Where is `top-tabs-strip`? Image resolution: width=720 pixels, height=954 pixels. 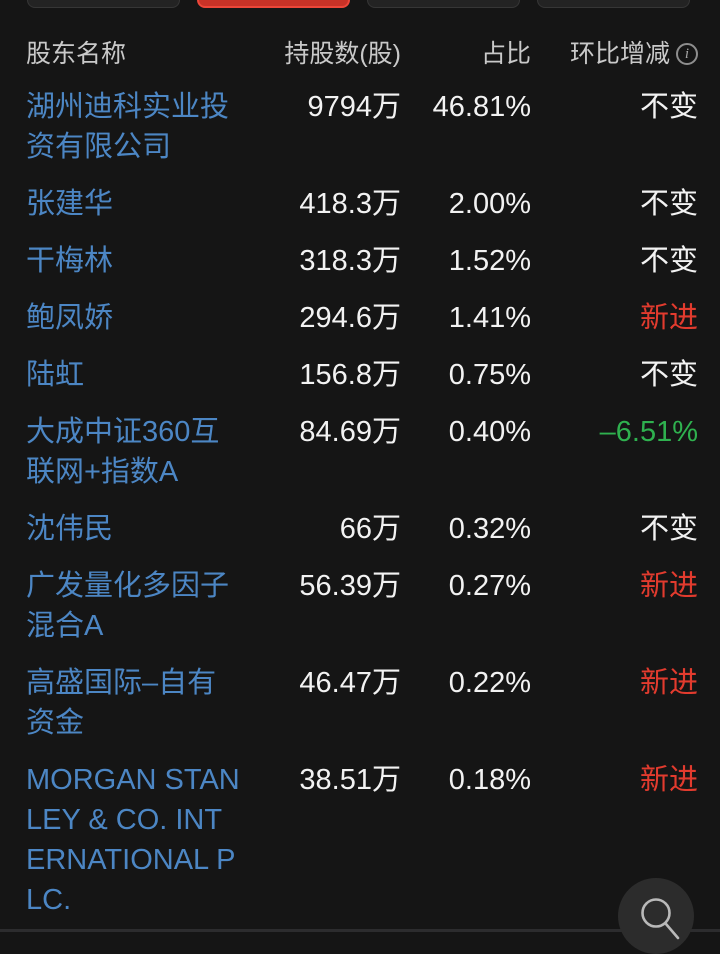
top-tabs-strip is located at coordinates (360, 7).